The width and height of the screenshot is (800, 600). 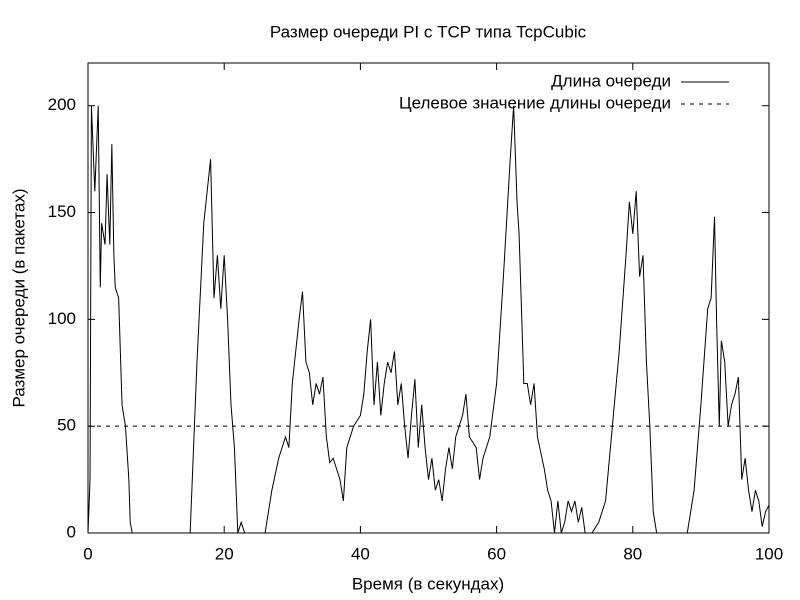 I want to click on x-tick-label: 60, so click(x=496, y=553).